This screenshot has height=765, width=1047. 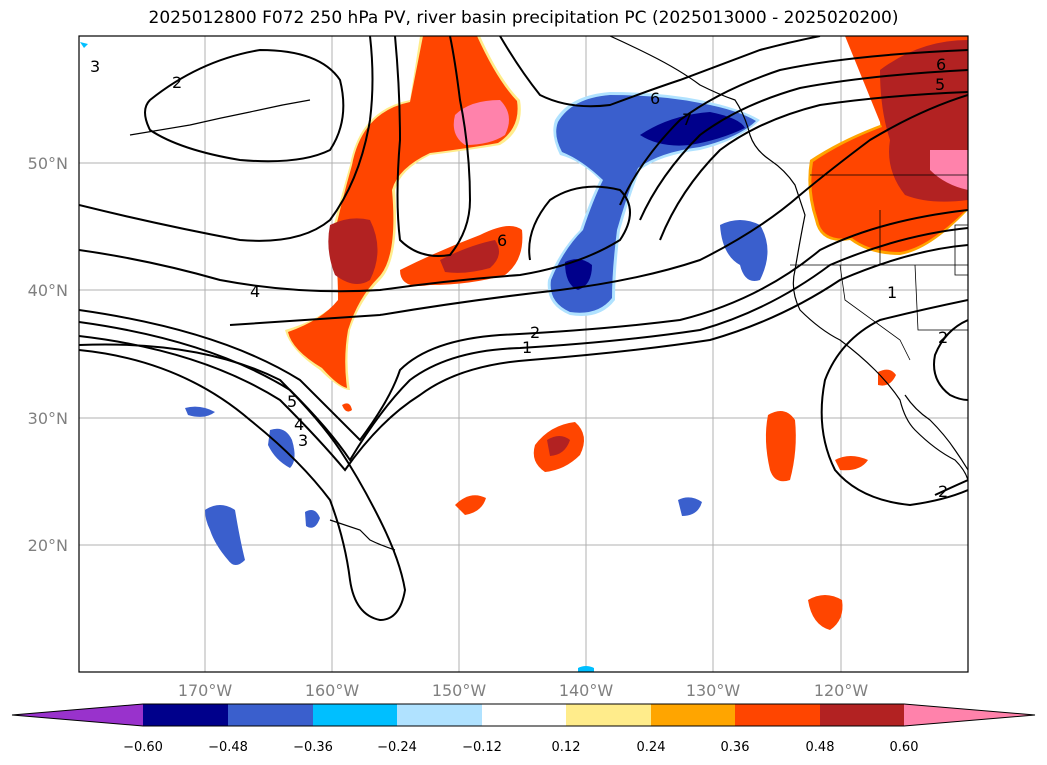 What do you see at coordinates (48, 545) in the screenshot?
I see `lat-label: 20°N` at bounding box center [48, 545].